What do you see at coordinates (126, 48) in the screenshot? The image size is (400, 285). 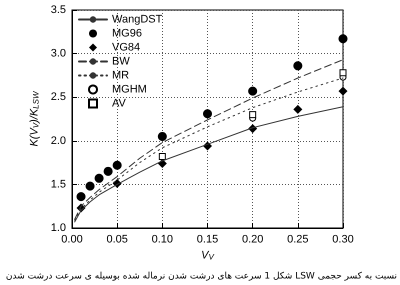 I see `legend-label: VG84` at bounding box center [126, 48].